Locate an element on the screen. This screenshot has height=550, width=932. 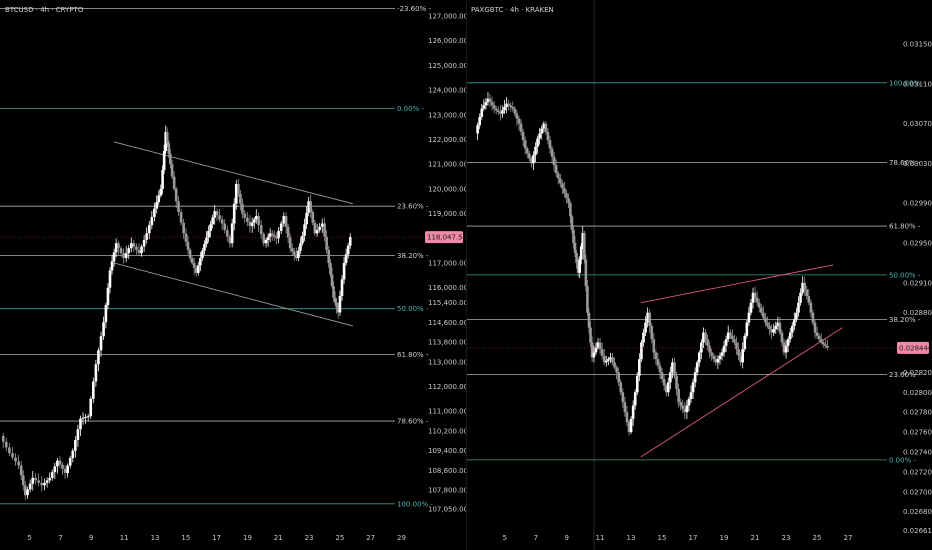
fib-level-label: 0.00% - is located at coordinates (902, 460).